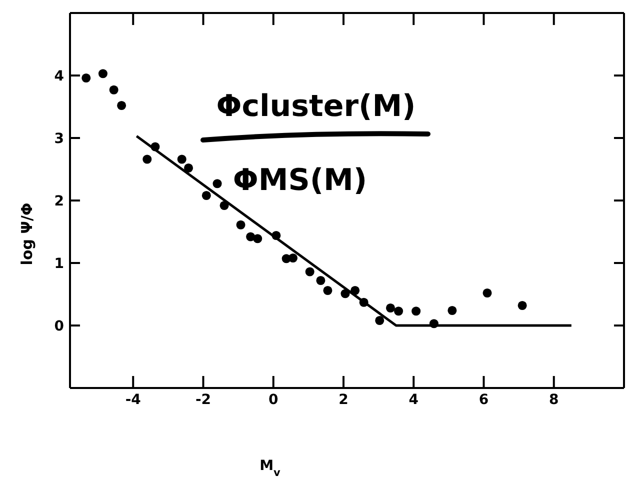  Describe the element at coordinates (554, 400) in the screenshot. I see `x-tick-label: 8` at that location.